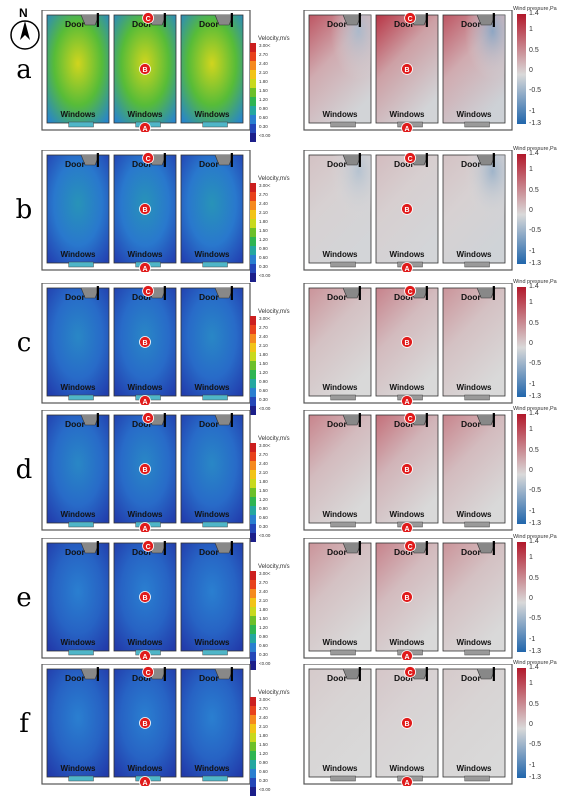  What do you see at coordinates (532, 765) in the screenshot?
I see `pressure-legend-tick: -1` at bounding box center [532, 765].